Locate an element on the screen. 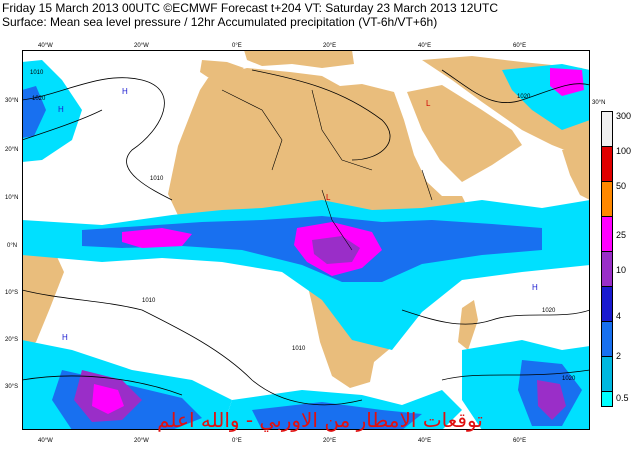 This screenshot has height=450, width=640. border-layer is located at coordinates (327, 170).